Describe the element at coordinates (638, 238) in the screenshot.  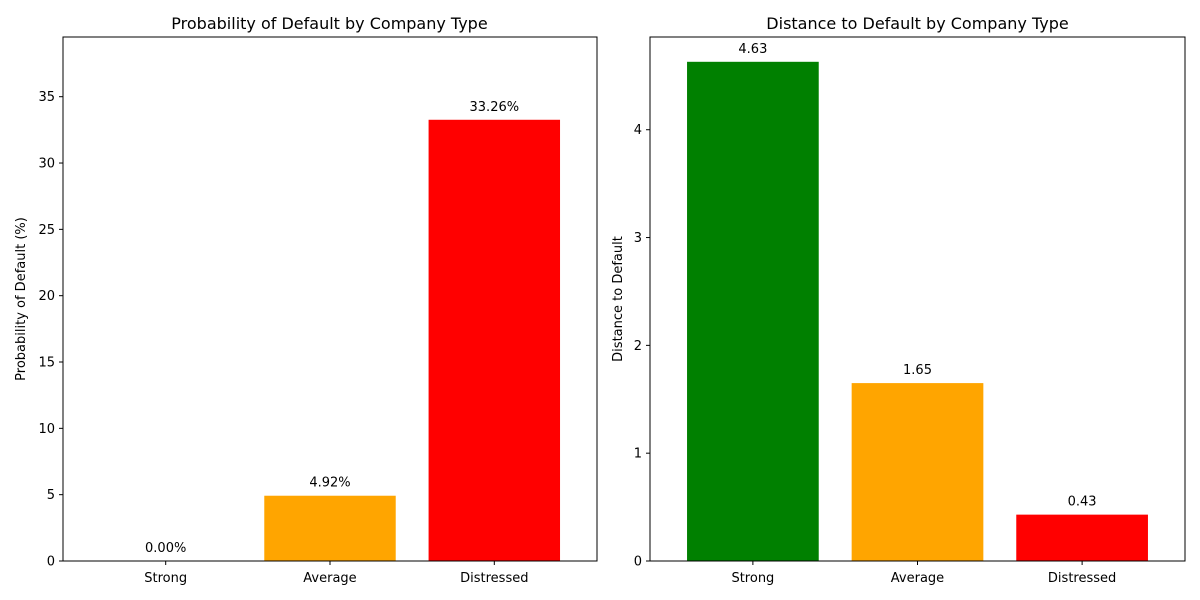
I see `y-tick-label: 3` at that location.